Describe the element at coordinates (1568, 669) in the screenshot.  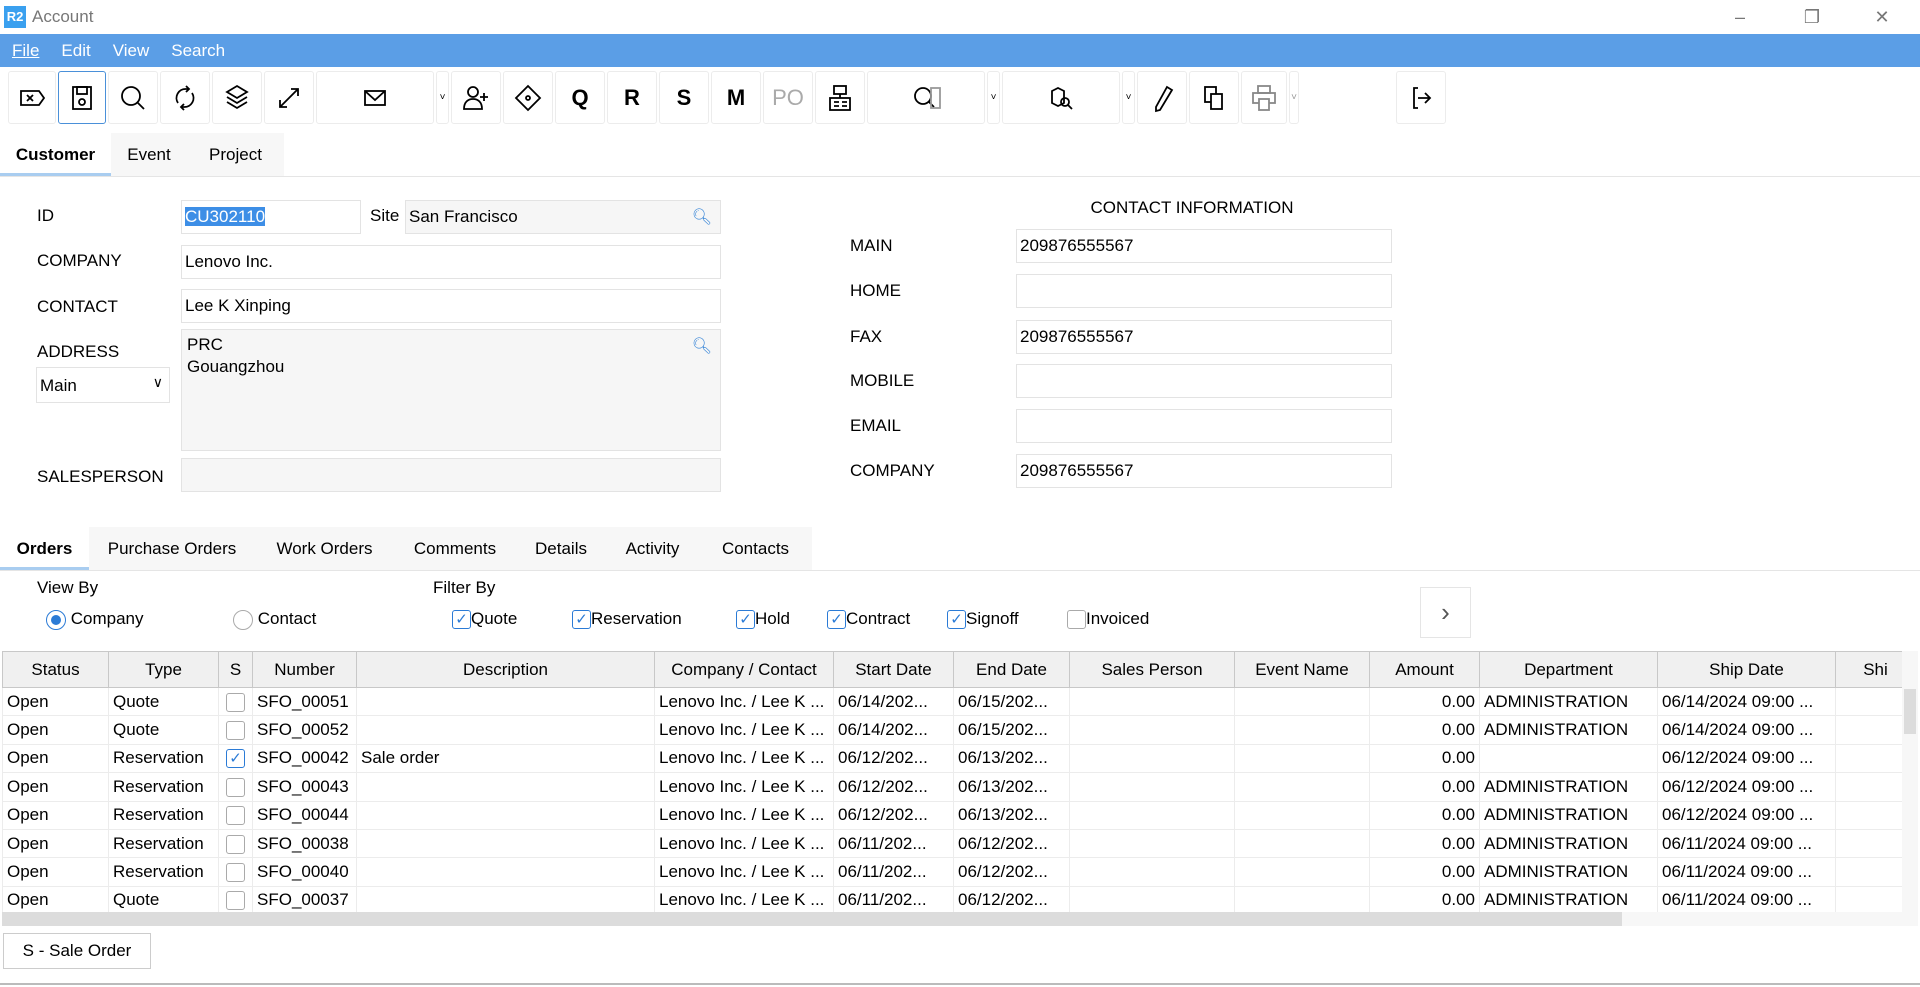
I see `column-header: Department` at that location.